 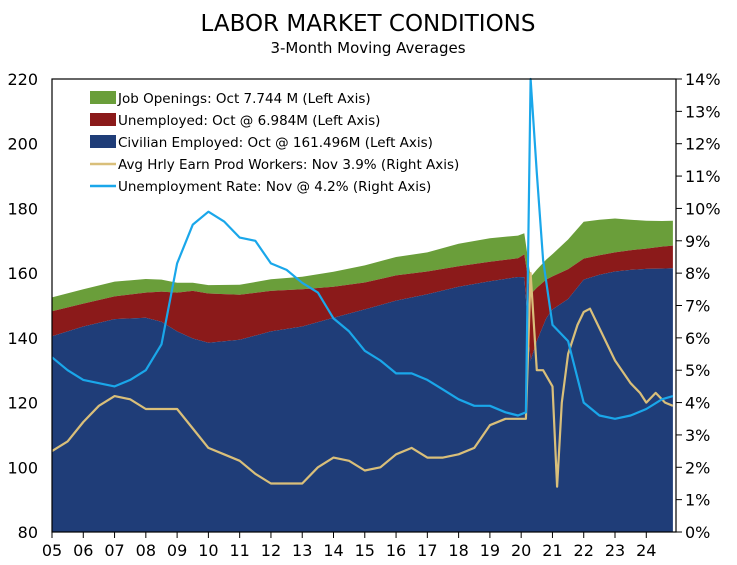 What do you see at coordinates (697, 241) in the screenshot?
I see `right-tick-label: 9%` at bounding box center [697, 241].